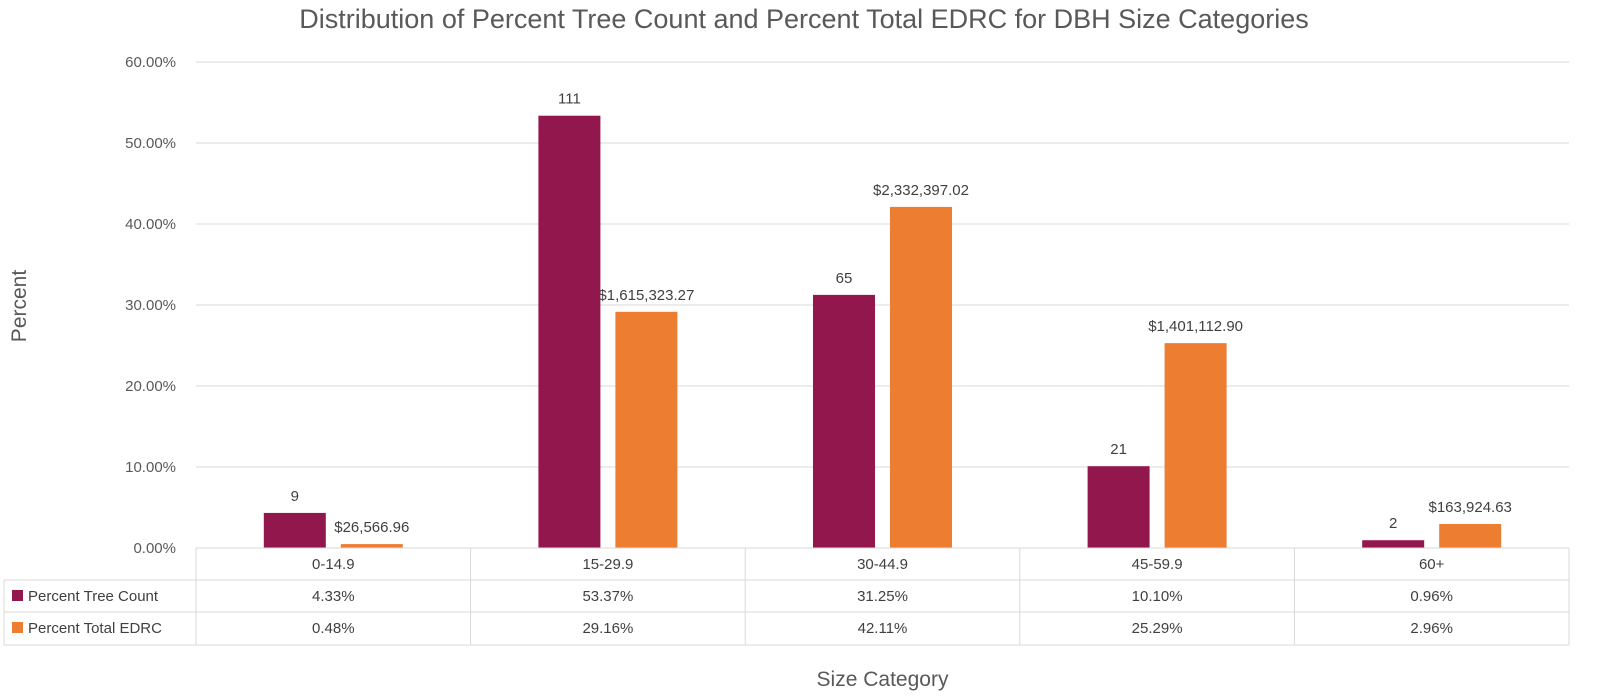 The image size is (1608, 697). I want to click on x-axis-title: Size Category, so click(882, 679).